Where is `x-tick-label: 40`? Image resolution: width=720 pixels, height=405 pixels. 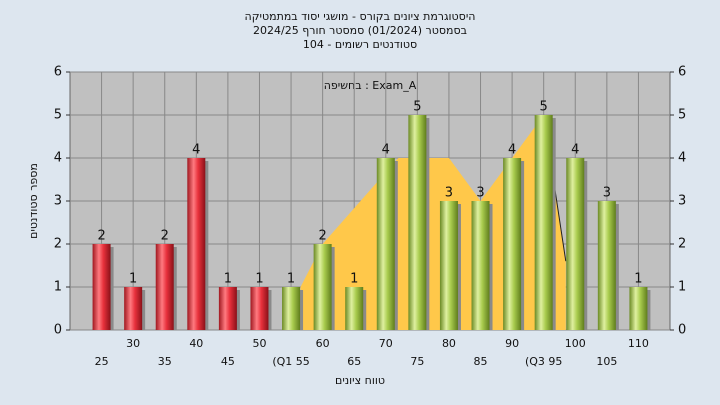 x-tick-label: 40 is located at coordinates (196, 343).